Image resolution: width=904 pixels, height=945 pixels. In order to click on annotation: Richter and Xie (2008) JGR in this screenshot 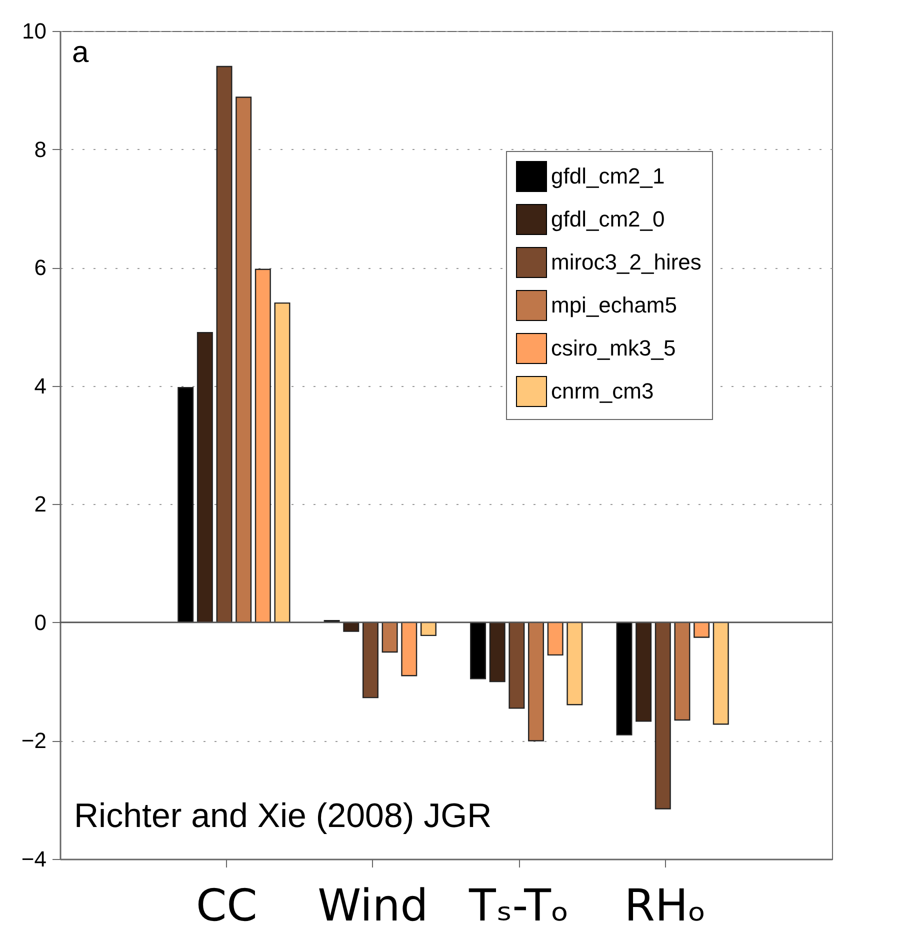, I will do `click(283, 816)`.